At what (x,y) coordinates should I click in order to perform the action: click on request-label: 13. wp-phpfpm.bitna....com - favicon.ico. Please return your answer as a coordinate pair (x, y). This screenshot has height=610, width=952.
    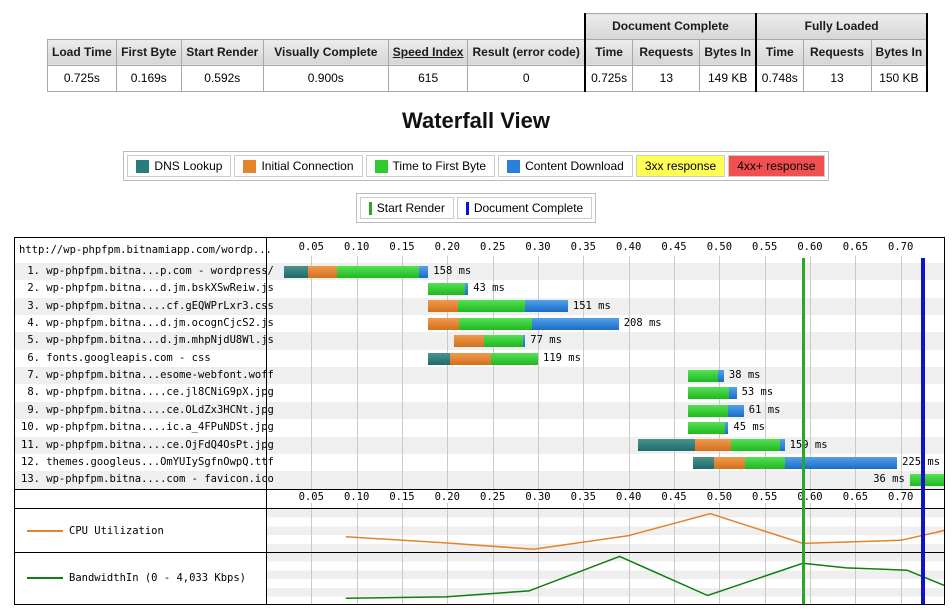
    Looking at the image, I should click on (147, 479).